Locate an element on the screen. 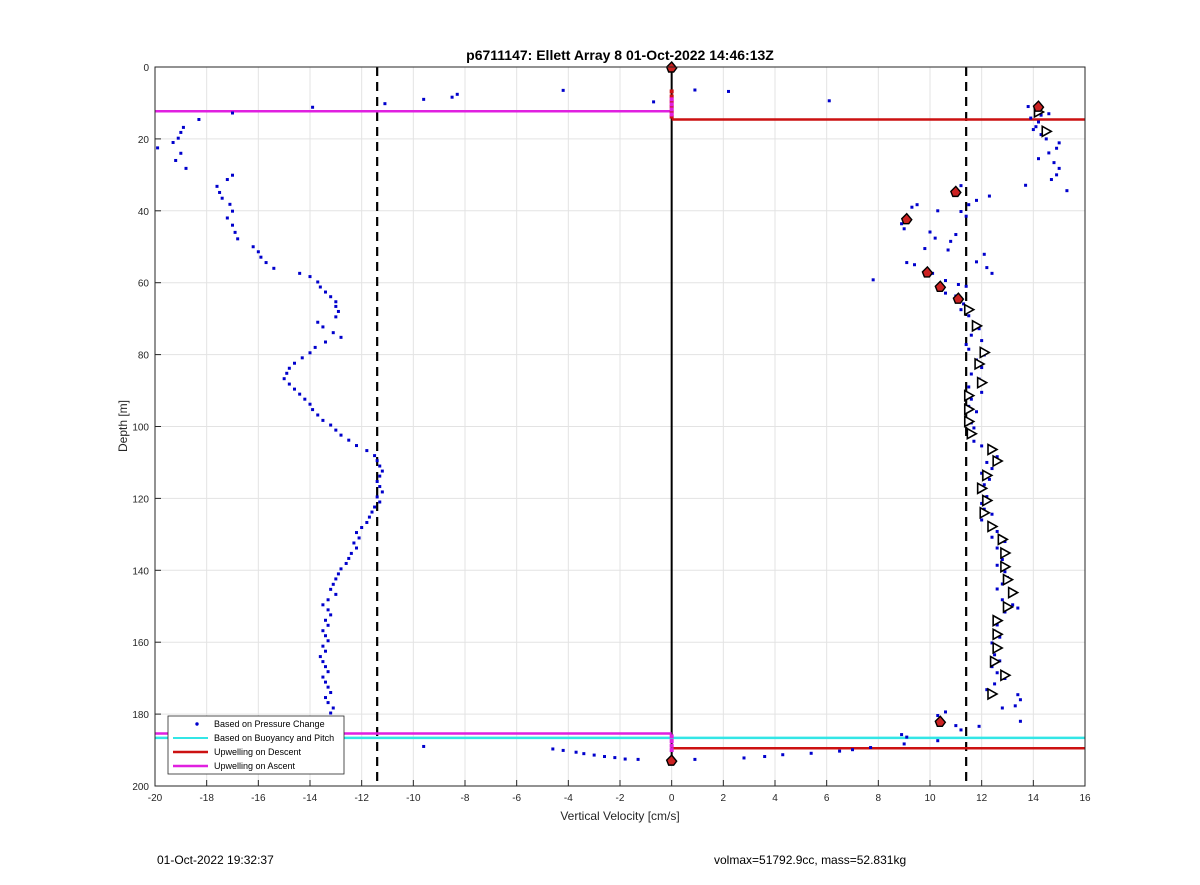 This screenshot has height=885, width=1200. x-tick-label: -12 is located at coordinates (361, 798).